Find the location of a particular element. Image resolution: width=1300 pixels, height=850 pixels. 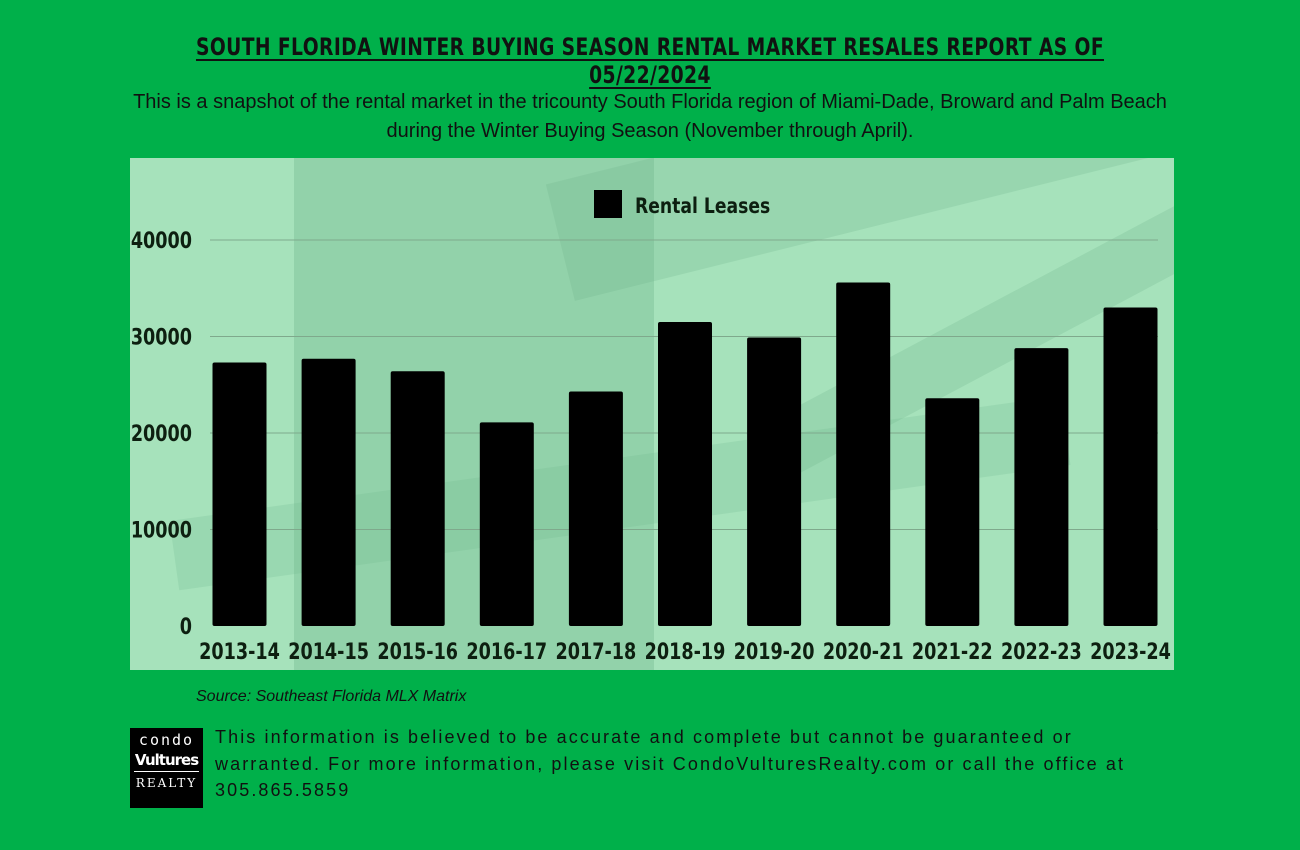

y-tick-label: 10000 is located at coordinates (161, 530).